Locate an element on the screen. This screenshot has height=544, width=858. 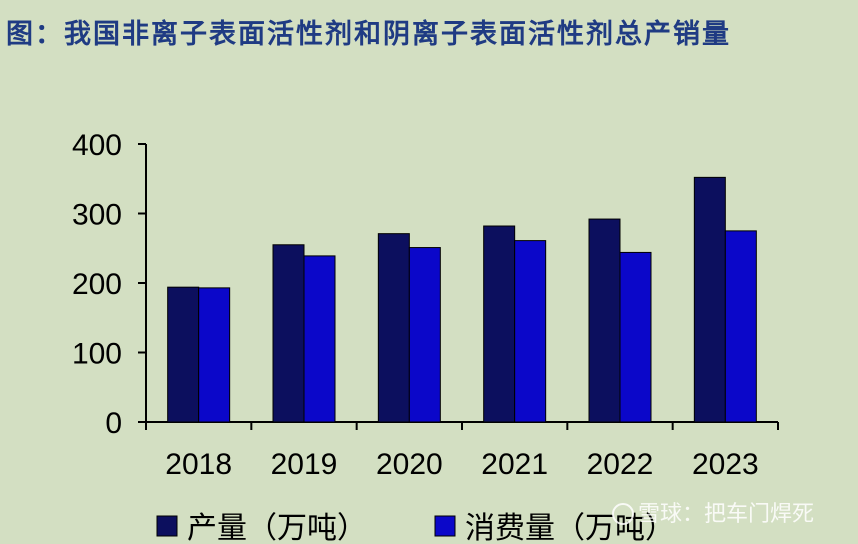
bar-consumption-2020 is located at coordinates (424, 335).